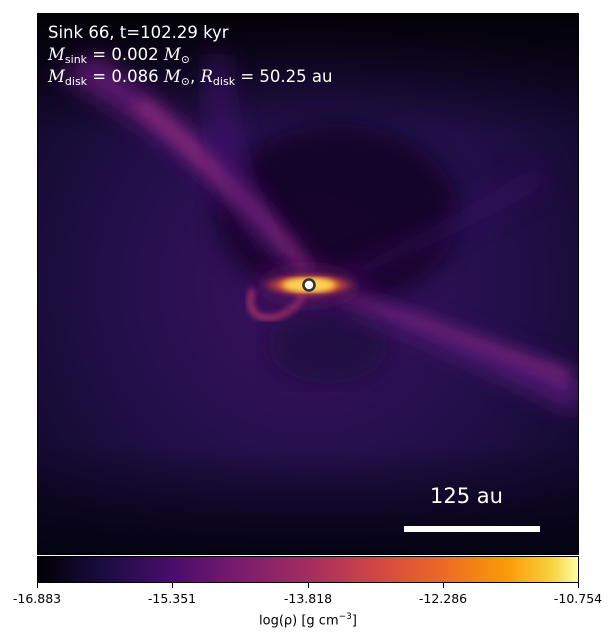 Image resolution: width=615 pixels, height=644 pixels. Describe the element at coordinates (578, 598) in the screenshot. I see `colorbar-tick-label: -10.754` at that location.